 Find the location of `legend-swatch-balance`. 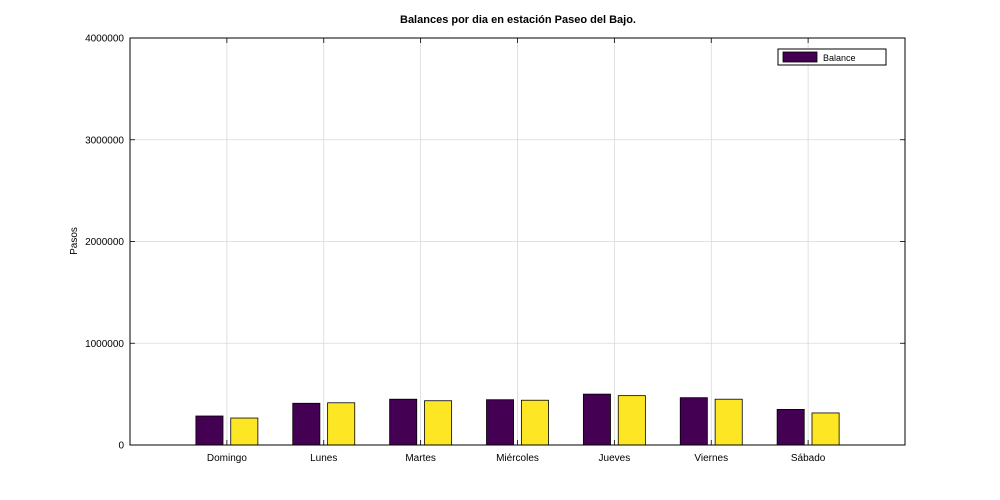

legend-swatch-balance is located at coordinates (800, 57).